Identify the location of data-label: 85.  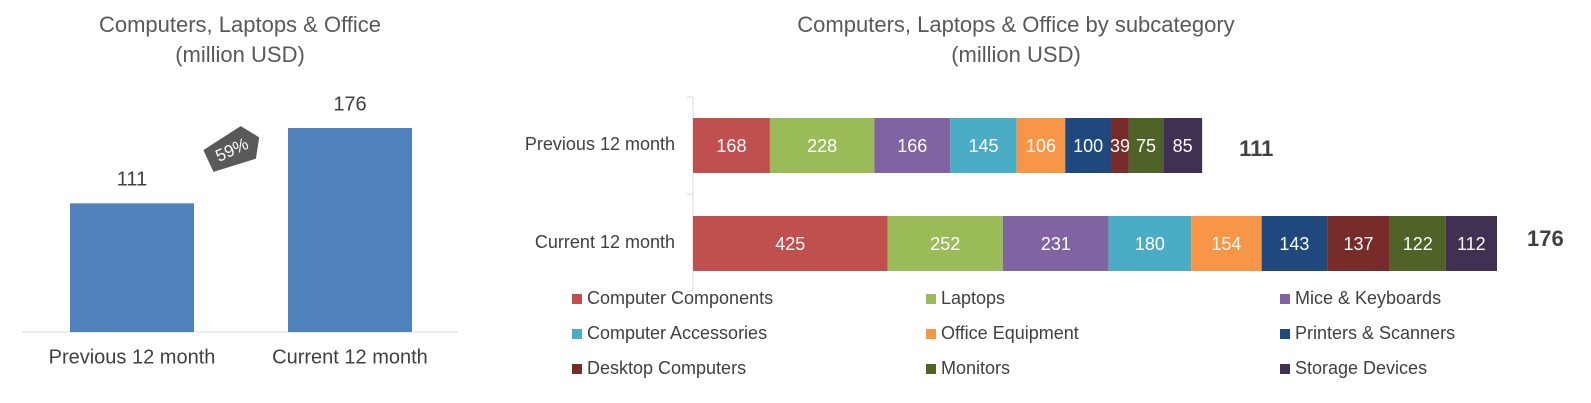
(1183, 146).